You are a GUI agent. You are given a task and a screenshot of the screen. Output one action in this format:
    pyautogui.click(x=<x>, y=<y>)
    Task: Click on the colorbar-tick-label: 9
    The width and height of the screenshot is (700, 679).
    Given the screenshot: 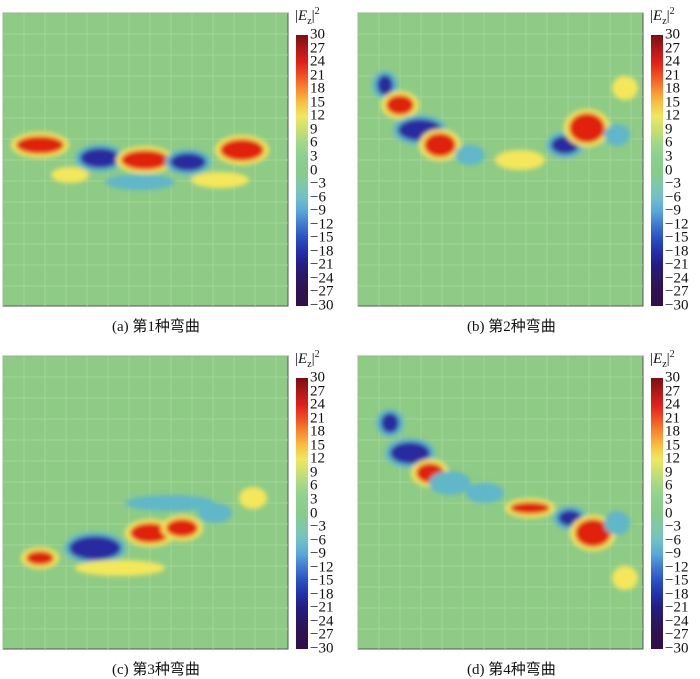 What is the action you would take?
    pyautogui.click(x=314, y=472)
    